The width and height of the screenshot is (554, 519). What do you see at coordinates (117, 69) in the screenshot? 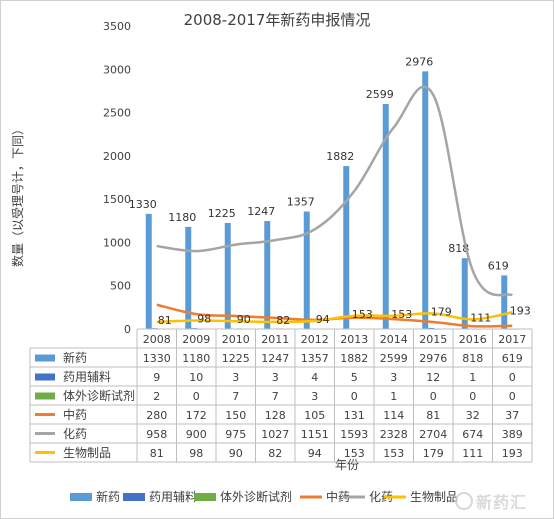
I see `y-tick-label: 3000` at bounding box center [117, 69].